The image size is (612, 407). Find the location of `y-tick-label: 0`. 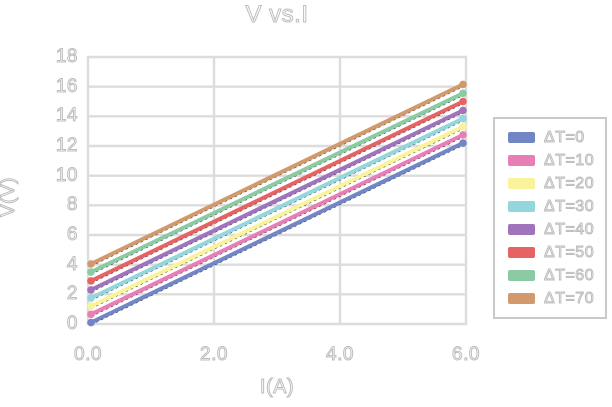

y-tick-label: 0 is located at coordinates (72, 324).